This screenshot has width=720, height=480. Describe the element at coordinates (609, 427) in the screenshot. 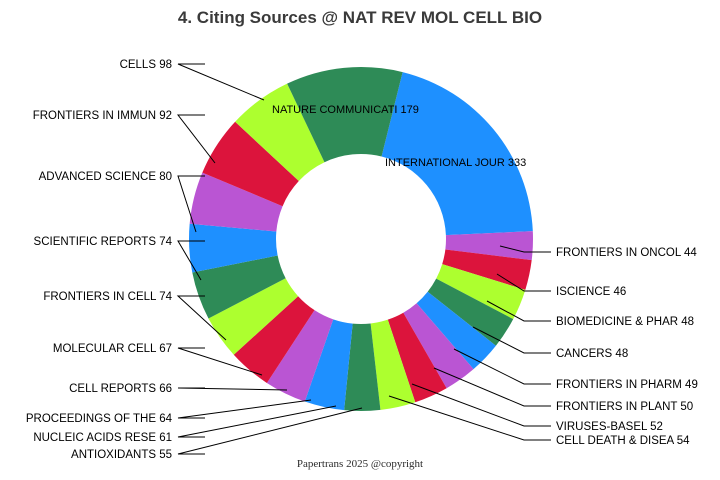

I see `slice-label: VIRUSES-BASEL 52` at that location.